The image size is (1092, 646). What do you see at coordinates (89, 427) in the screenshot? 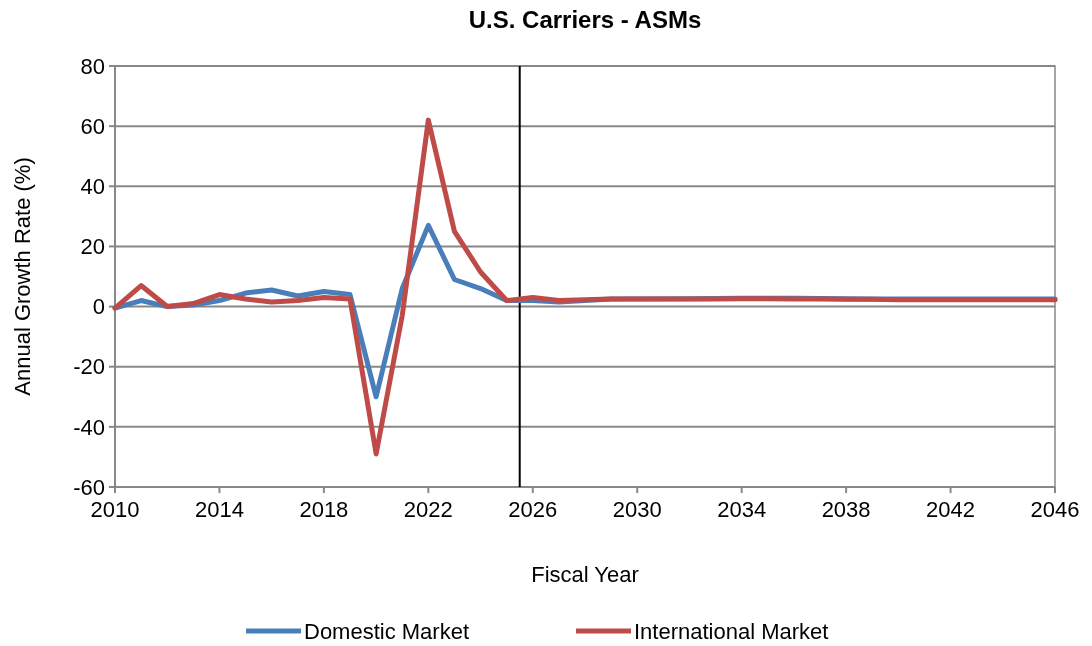
I see `y-tick-label: -40` at bounding box center [89, 427].